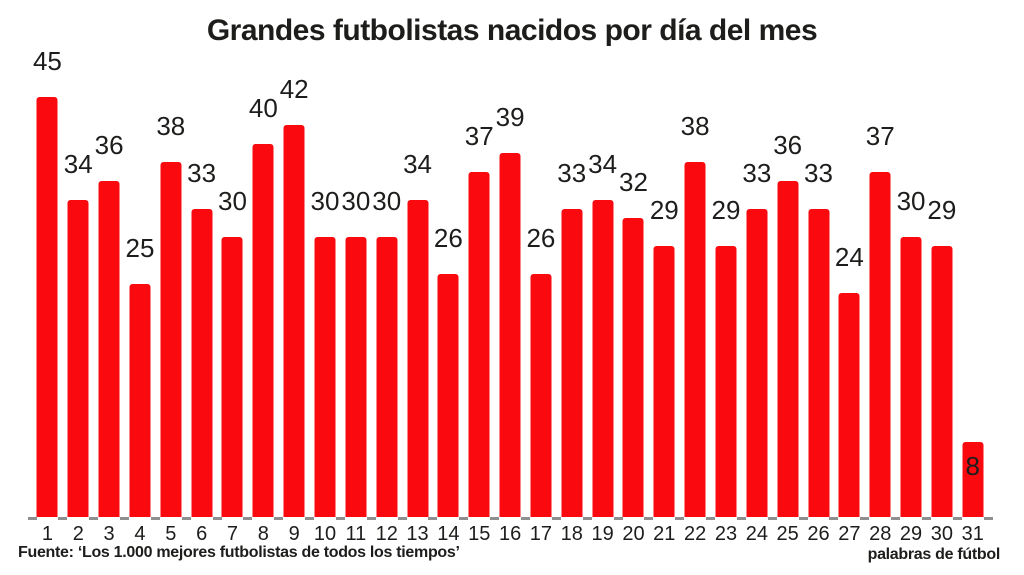  Describe the element at coordinates (138, 302) in the screenshot. I see `bar-column-4: 25 4` at that location.